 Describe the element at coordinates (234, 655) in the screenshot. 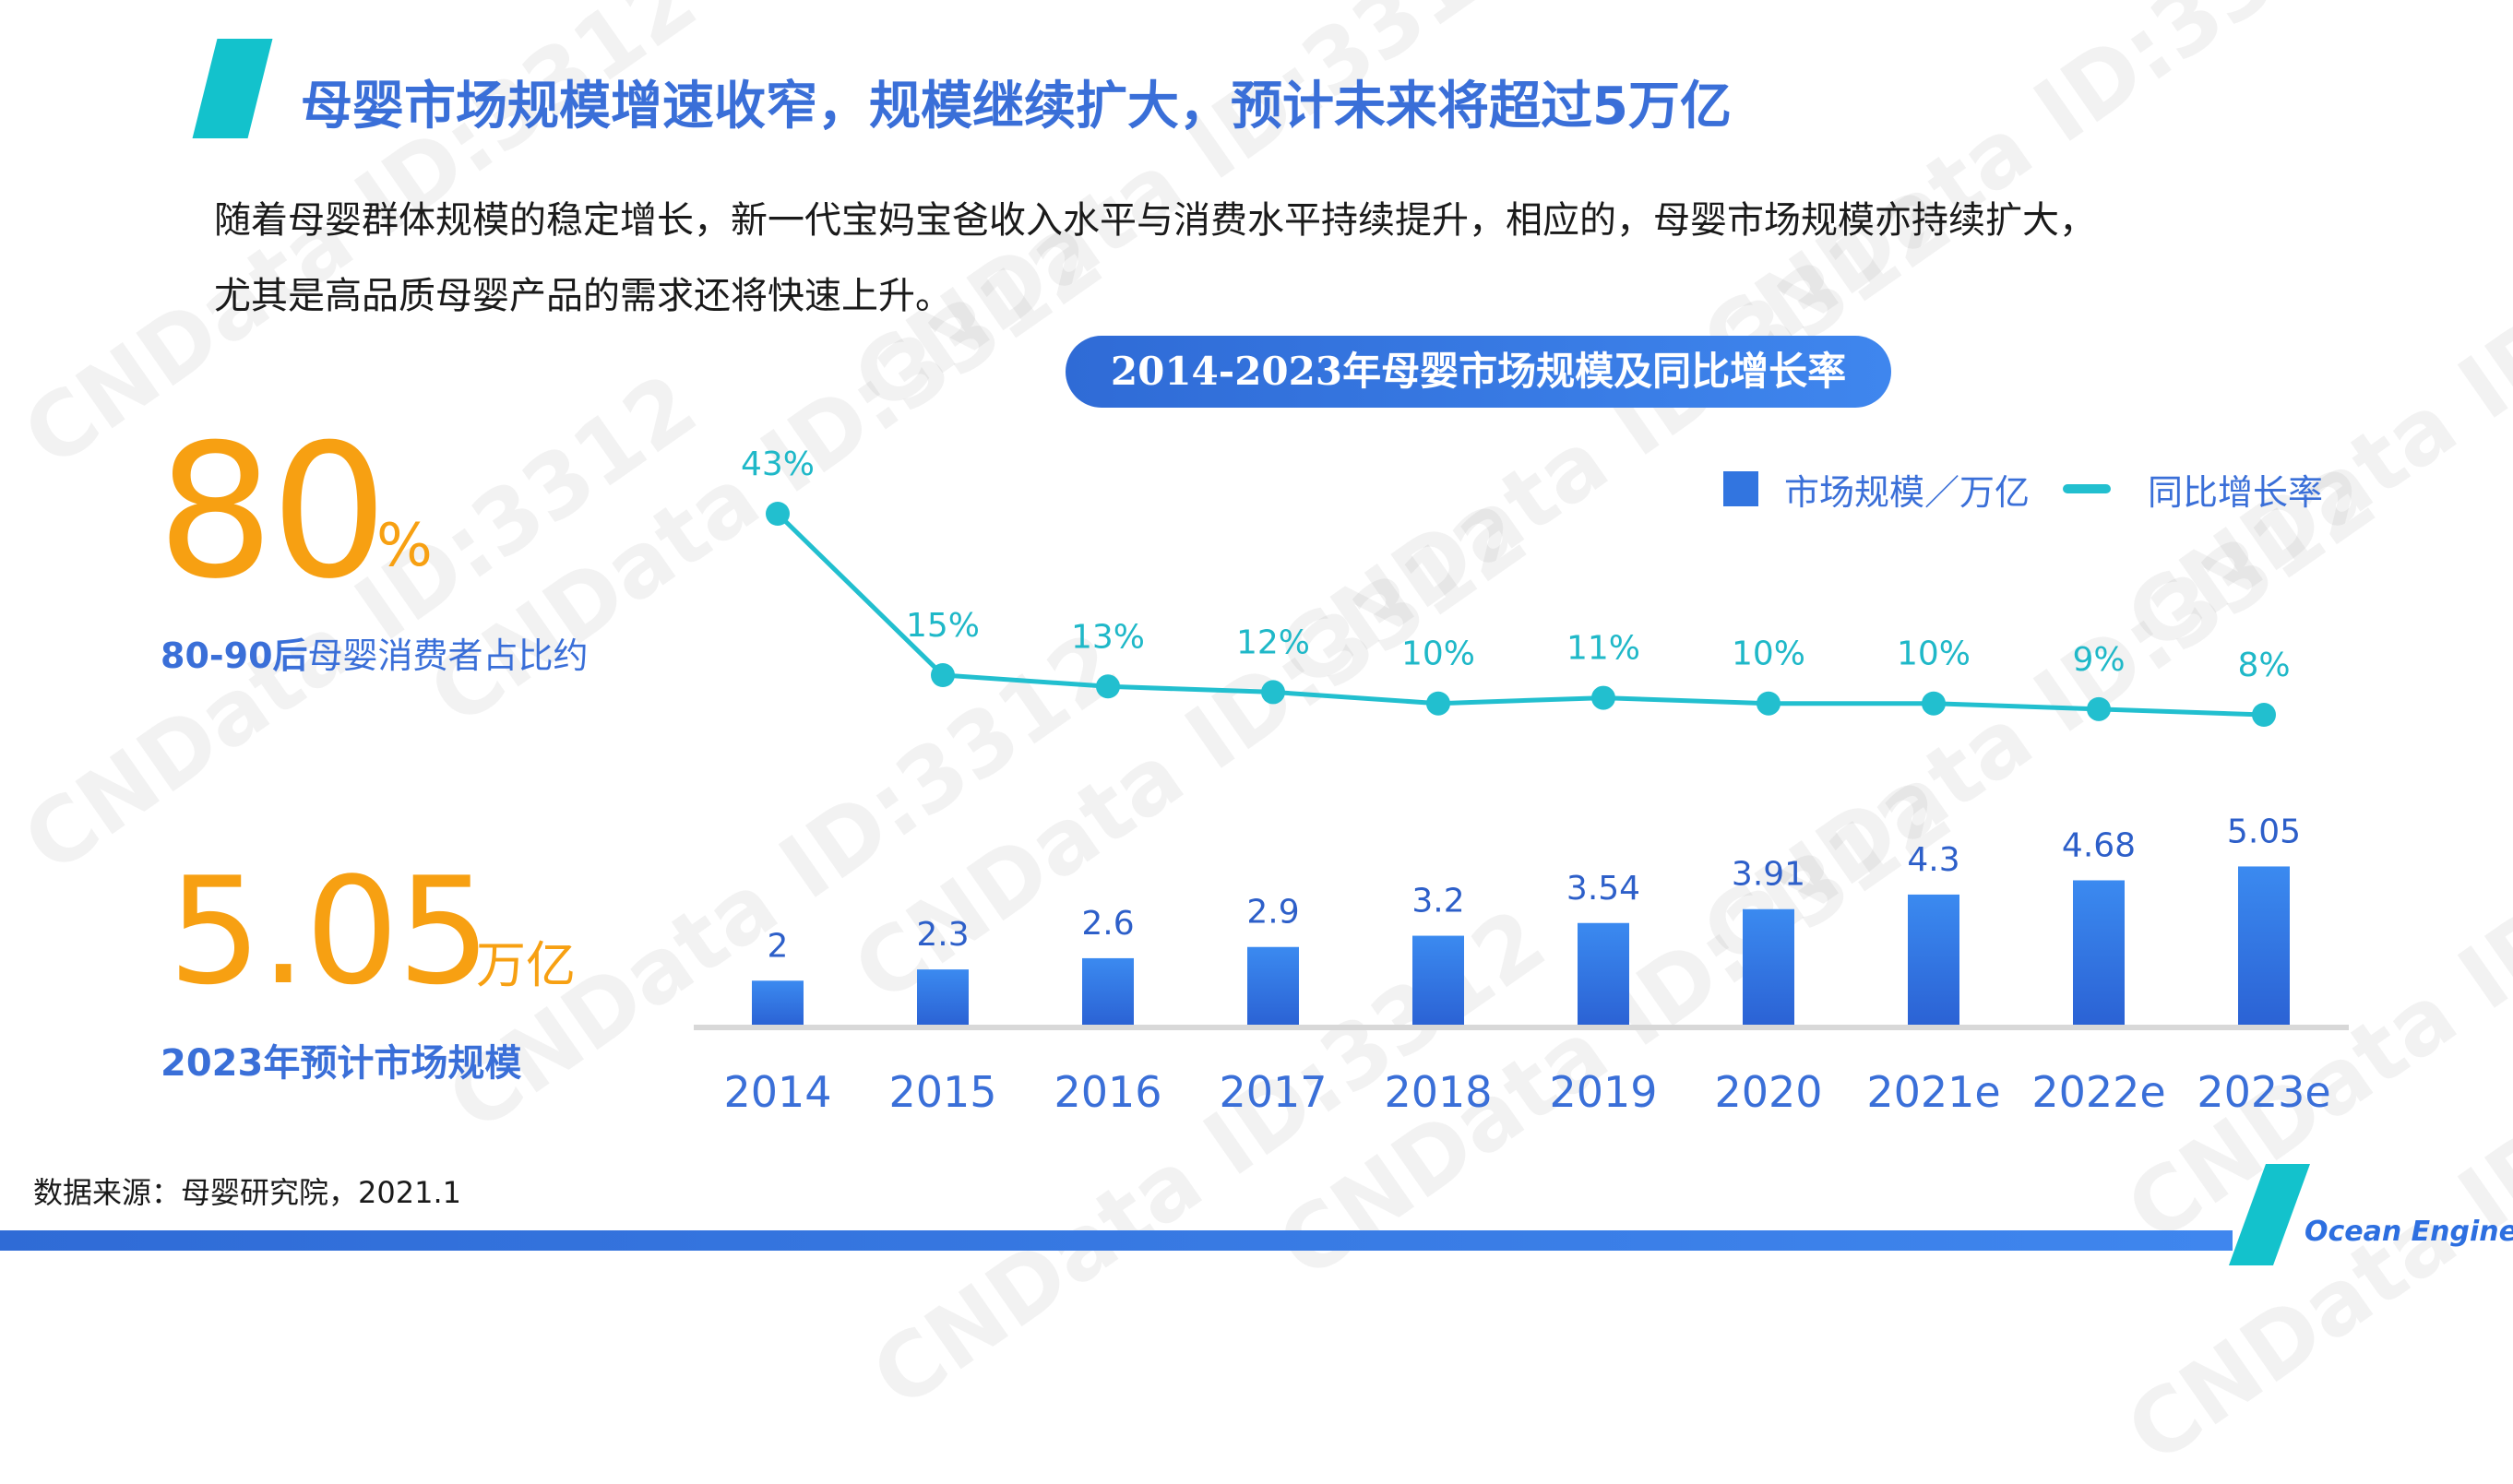

I see `kpi-share-caption-bold: 80-90后` at that location.